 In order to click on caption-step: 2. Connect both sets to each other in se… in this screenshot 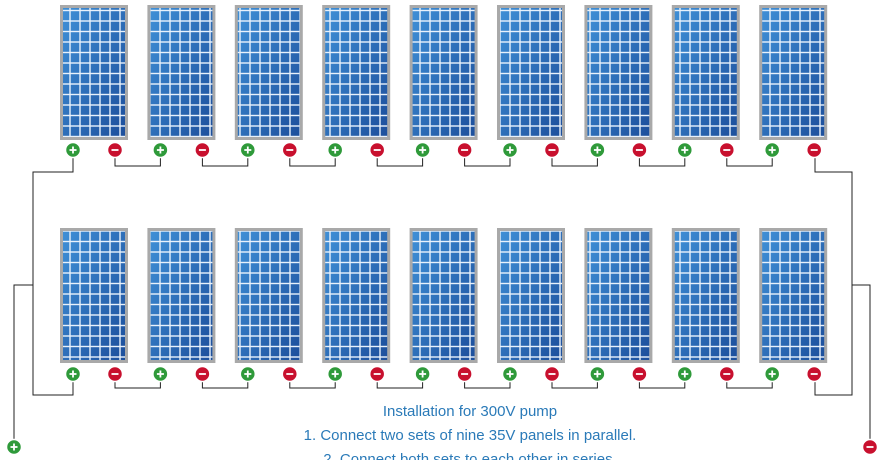, I will do `click(470, 455)`.